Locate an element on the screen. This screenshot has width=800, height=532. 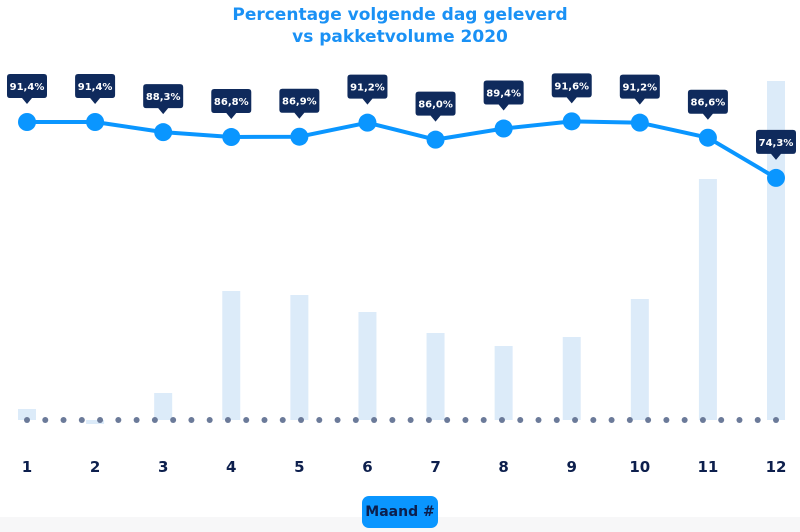
data-label-text: 86,0% is located at coordinates (435, 105).